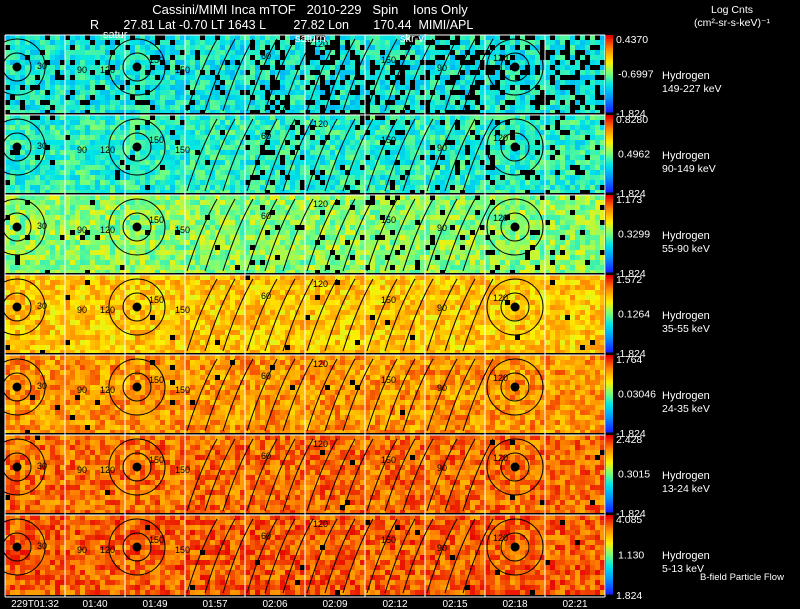  What do you see at coordinates (95, 314) in the screenshot?
I see `panel-r3-c1` at bounding box center [95, 314].